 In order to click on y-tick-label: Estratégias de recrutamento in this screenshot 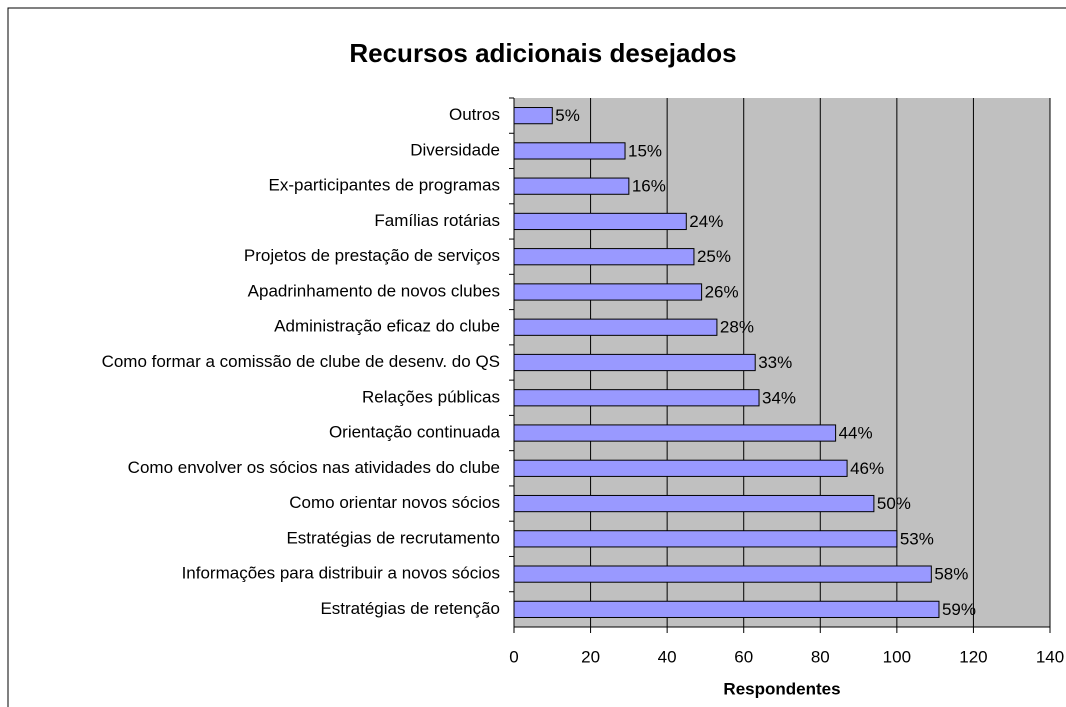, I will do `click(393, 537)`.